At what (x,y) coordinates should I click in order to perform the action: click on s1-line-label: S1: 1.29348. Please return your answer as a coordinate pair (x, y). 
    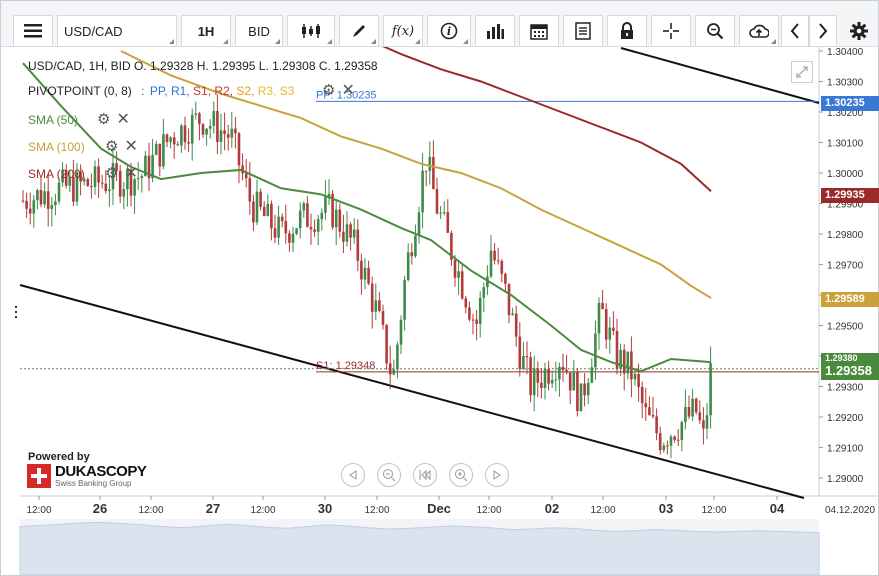
    Looking at the image, I should click on (345, 366).